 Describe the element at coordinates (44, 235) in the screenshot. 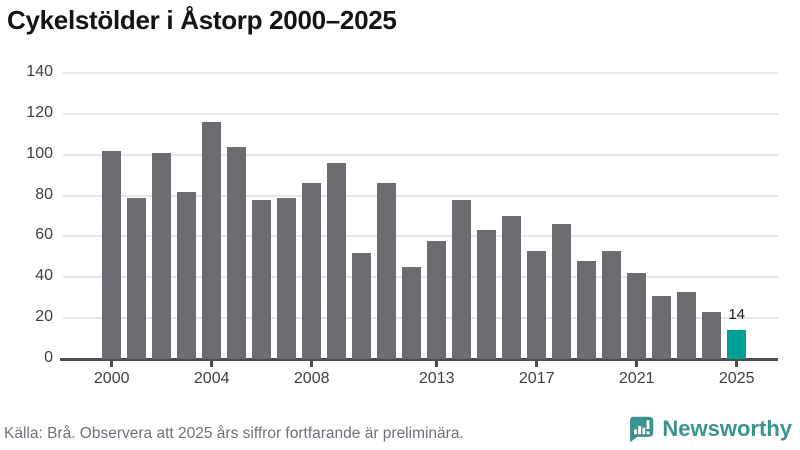

I see `y-axis-label-60: 60` at that location.